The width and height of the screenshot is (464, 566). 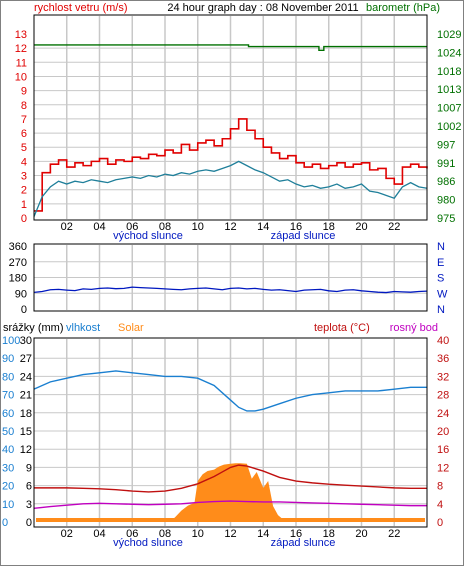 I want to click on axis-tick-label: 180, so click(x=18, y=279).